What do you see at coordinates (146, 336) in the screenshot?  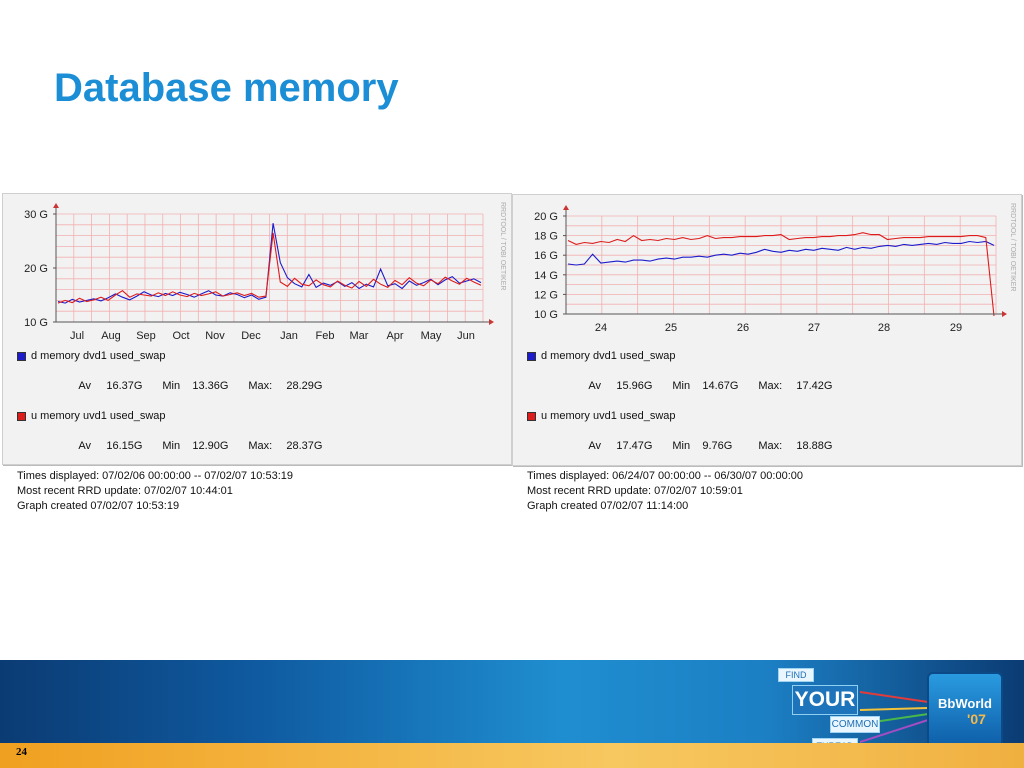 I see `x-tick-label: Sep` at bounding box center [146, 336].